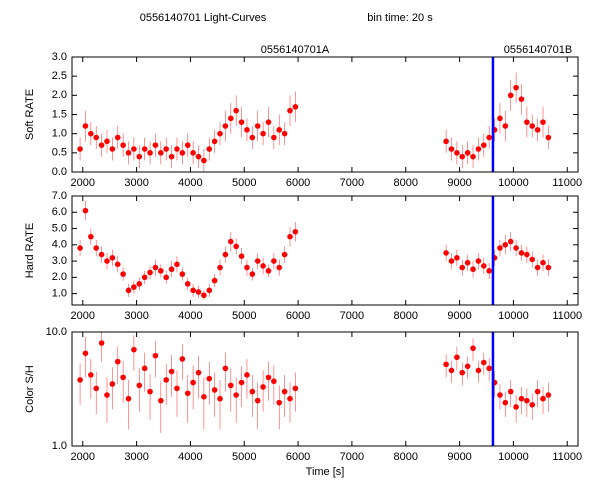 This screenshot has height=502, width=598. I want to click on y-tick-label: 2.5, so click(59, 76).